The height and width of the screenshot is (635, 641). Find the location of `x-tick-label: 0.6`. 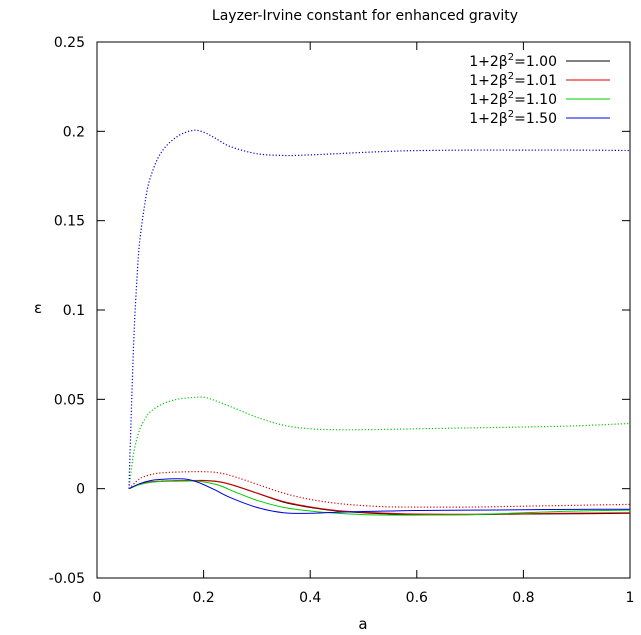

x-tick-label: 0.6 is located at coordinates (417, 598).